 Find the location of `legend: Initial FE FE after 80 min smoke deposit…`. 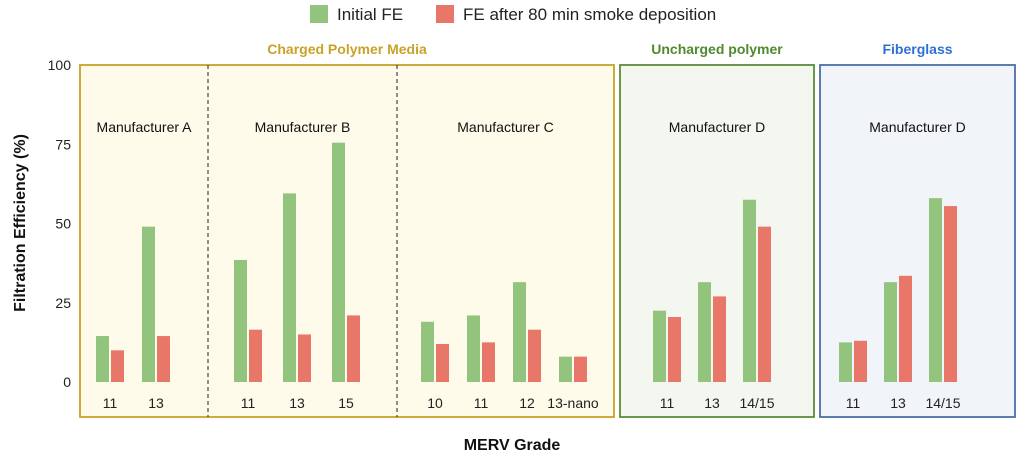

legend: Initial FE FE after 80 min smoke deposit… is located at coordinates (513, 14).